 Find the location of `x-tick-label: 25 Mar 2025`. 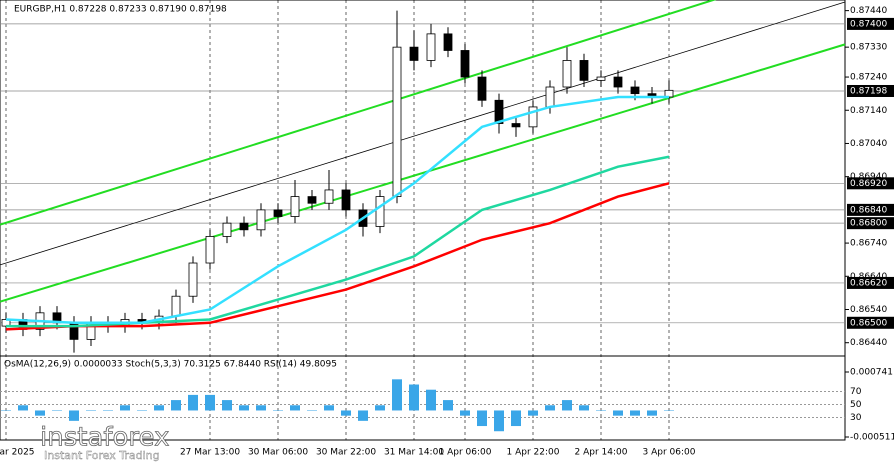

x-tick-label: 25 Mar 2025 is located at coordinates (17, 453).